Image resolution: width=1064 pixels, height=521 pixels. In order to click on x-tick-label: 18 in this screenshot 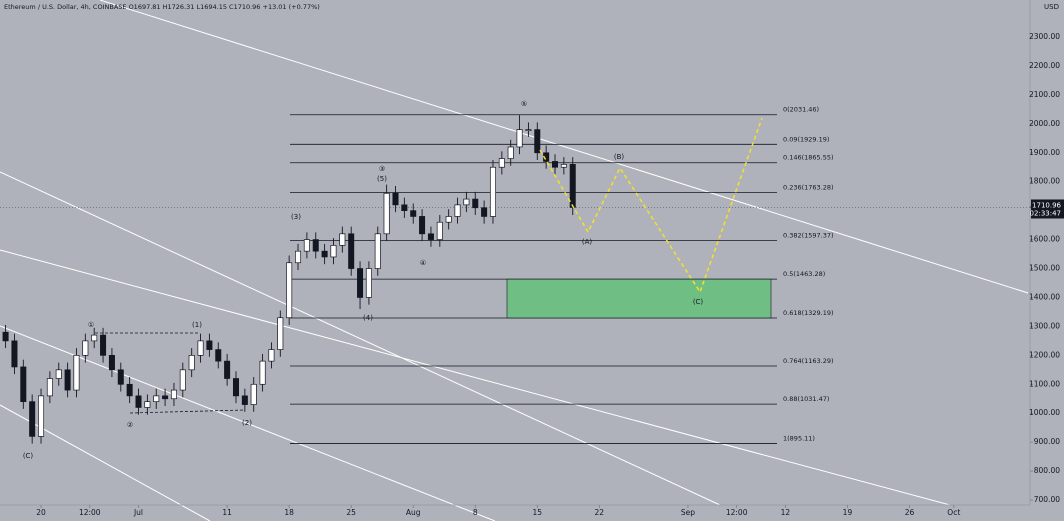, I will do `click(289, 512)`.